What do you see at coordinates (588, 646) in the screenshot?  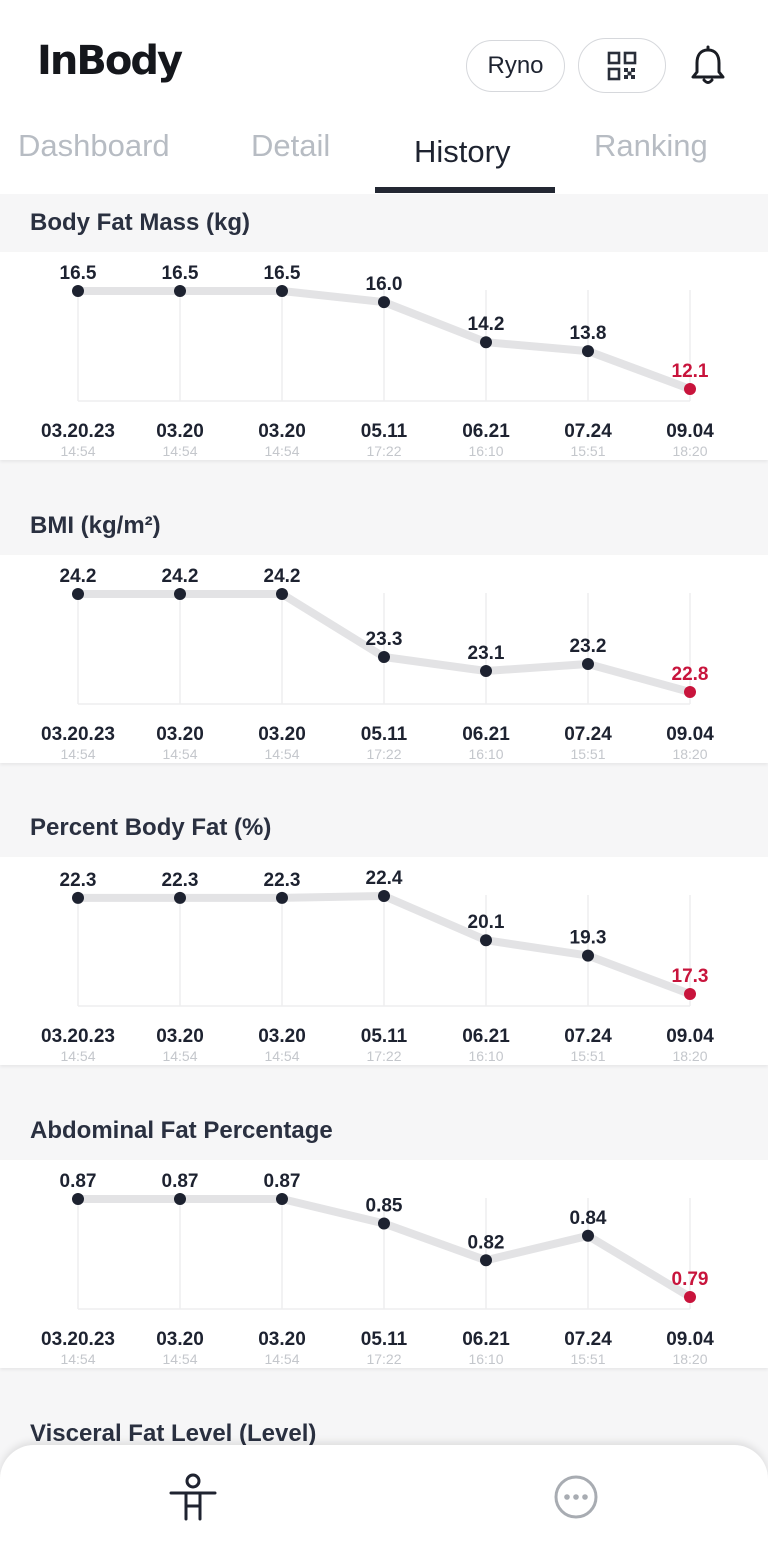 I see `data-label: 23.2` at bounding box center [588, 646].